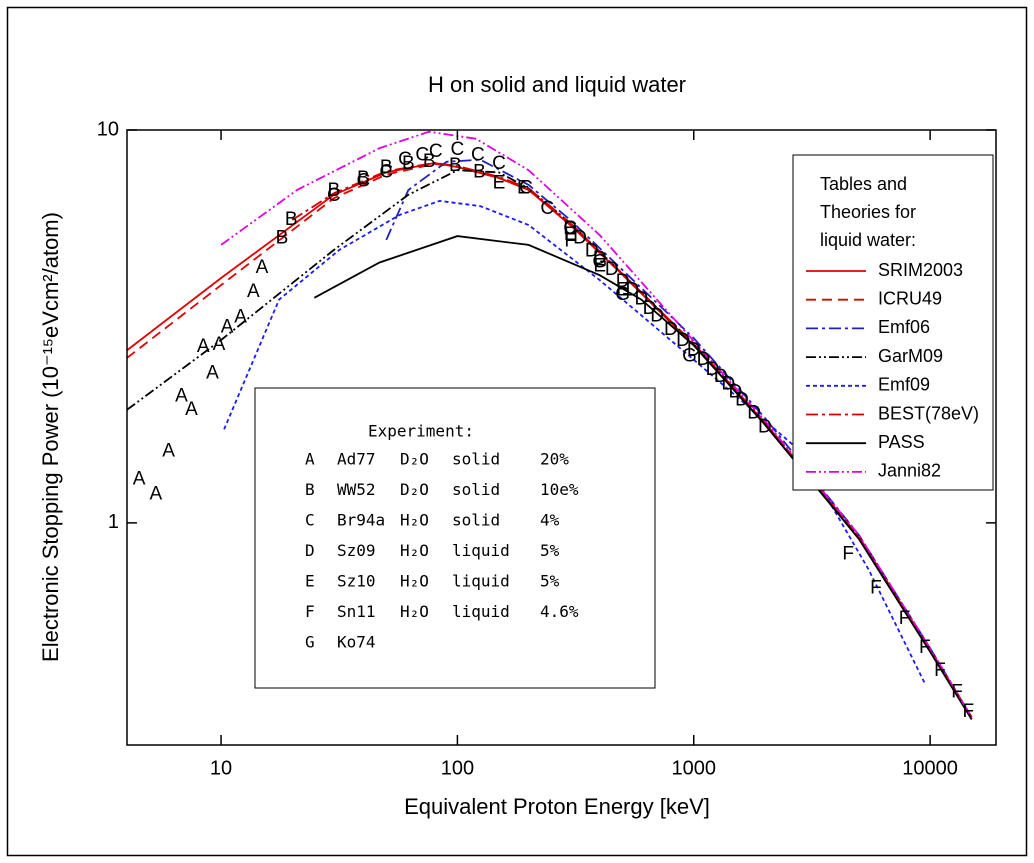  I want to click on experiment-name: Br94a, so click(361, 520).